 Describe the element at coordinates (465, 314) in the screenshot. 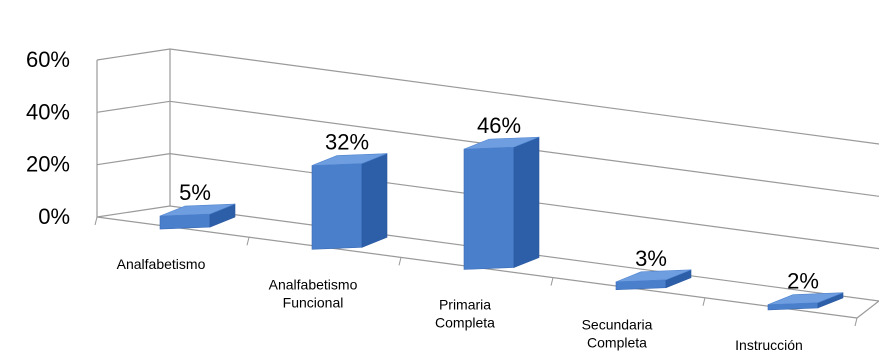

I see `x-tick-label: Primaria Completa` at that location.